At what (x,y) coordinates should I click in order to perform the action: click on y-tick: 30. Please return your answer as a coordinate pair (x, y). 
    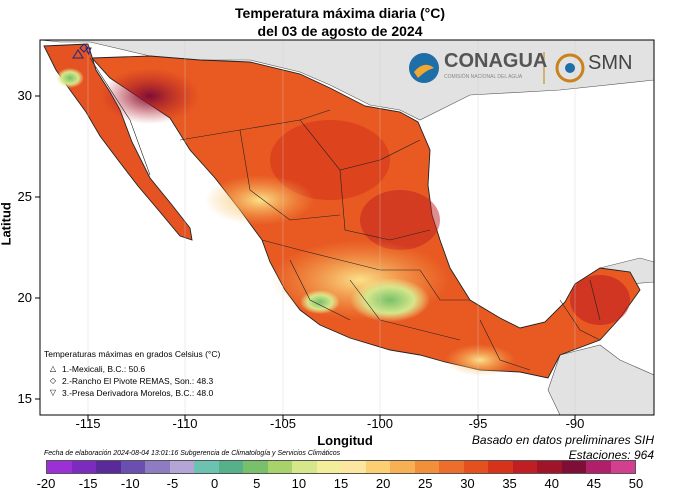
    Looking at the image, I should click on (24, 95).